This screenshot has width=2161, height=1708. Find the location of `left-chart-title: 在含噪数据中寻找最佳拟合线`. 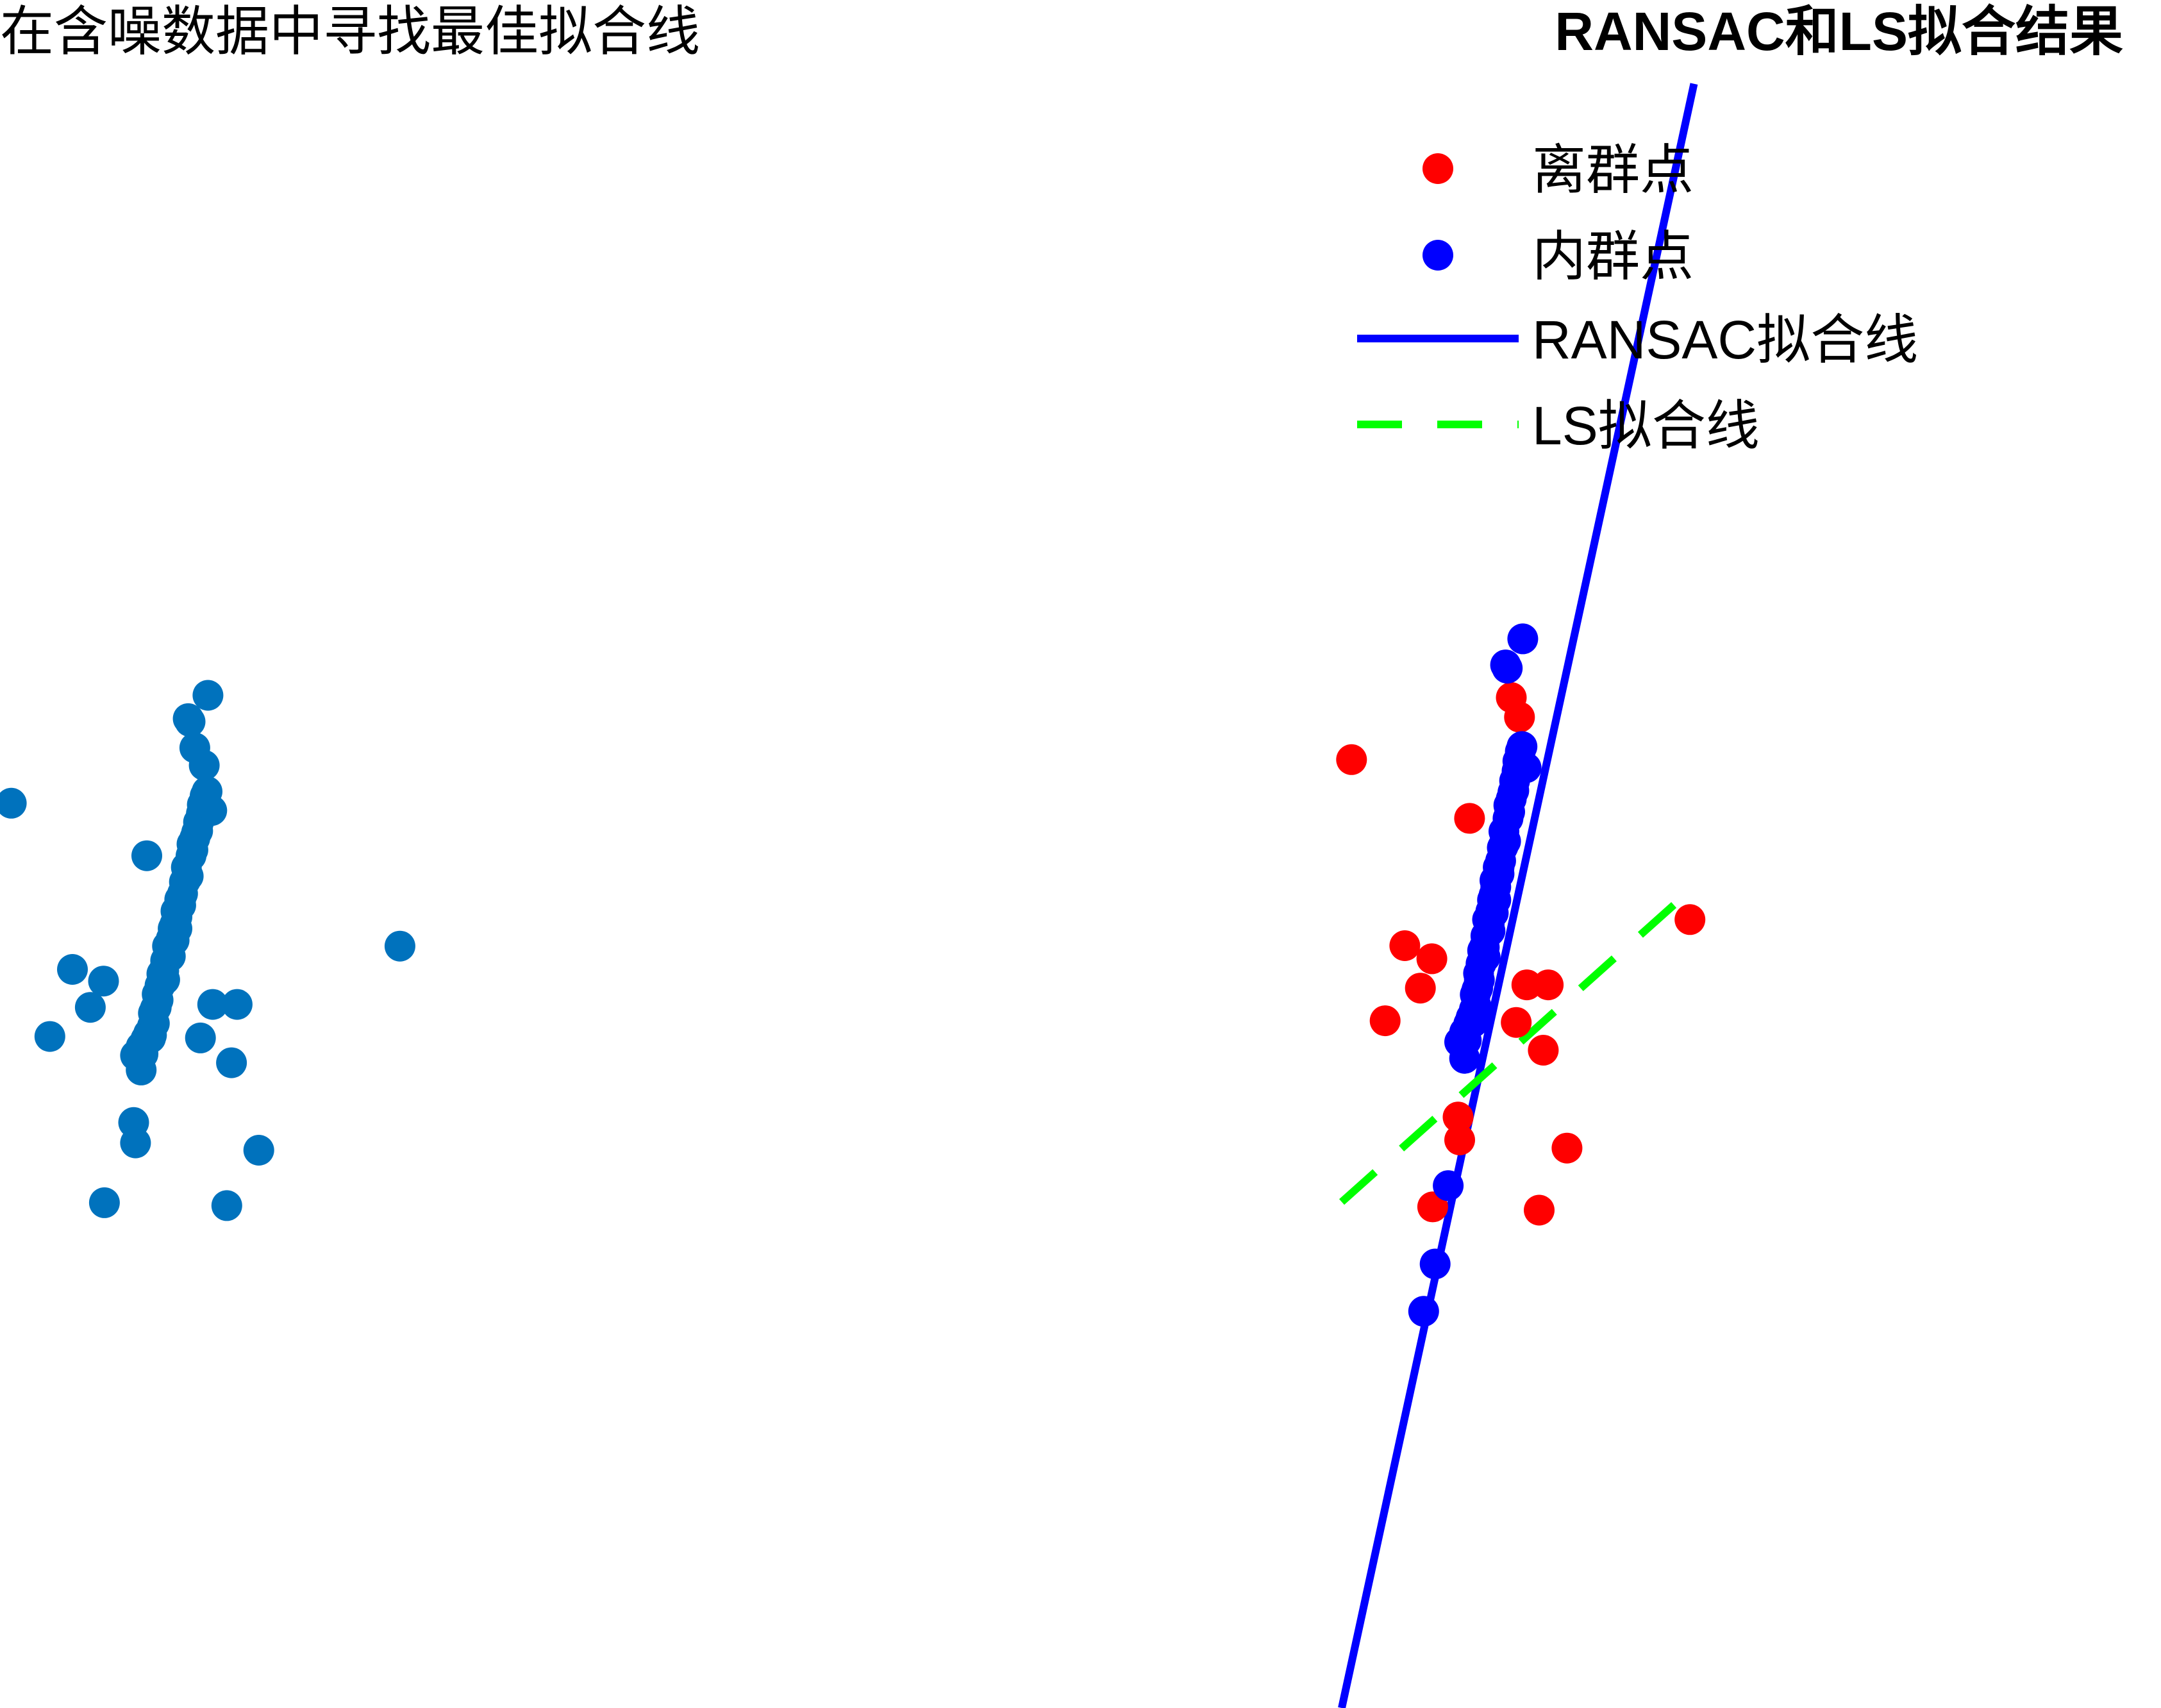

left-chart-title: 在含噪数据中寻找最佳拟合线 is located at coordinates (350, 31).